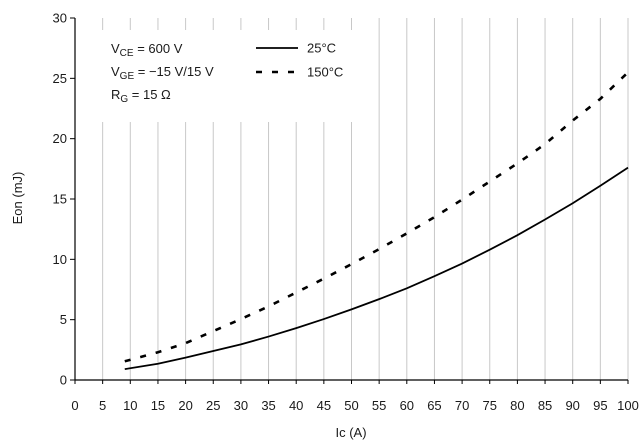  What do you see at coordinates (185, 405) in the screenshot?
I see `x-tick-label: 20` at bounding box center [185, 405].